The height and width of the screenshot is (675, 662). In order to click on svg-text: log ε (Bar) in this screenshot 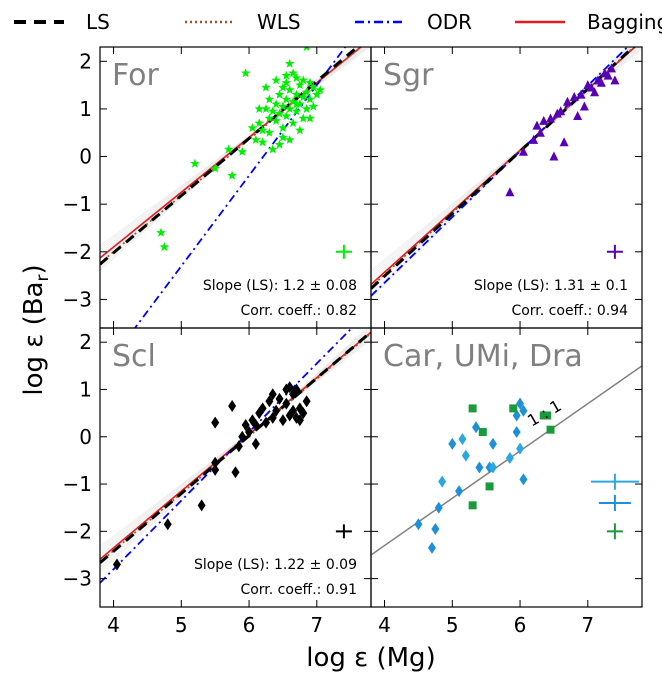, I will do `click(36, 329)`.